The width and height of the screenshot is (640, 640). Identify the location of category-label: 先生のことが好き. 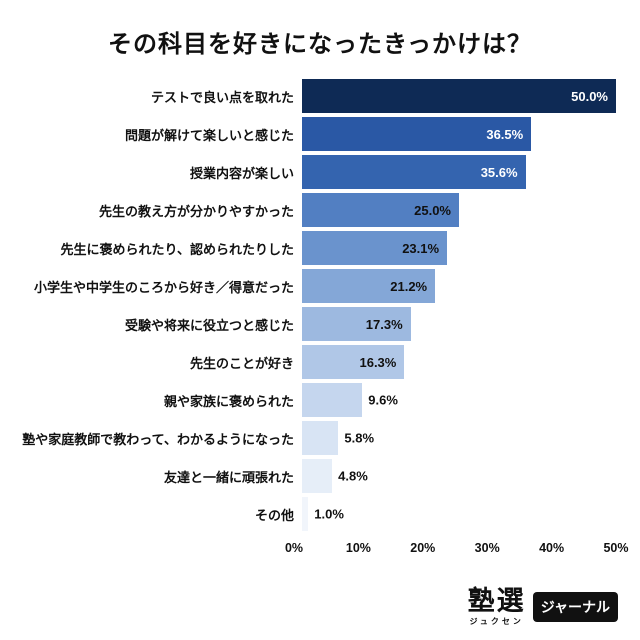
(241, 363).